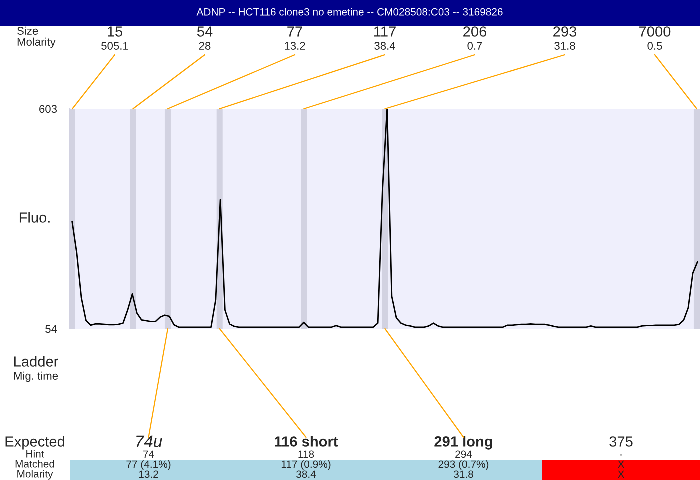 The width and height of the screenshot is (700, 480). What do you see at coordinates (464, 474) in the screenshot?
I see `data-label: 31.8` at bounding box center [464, 474].